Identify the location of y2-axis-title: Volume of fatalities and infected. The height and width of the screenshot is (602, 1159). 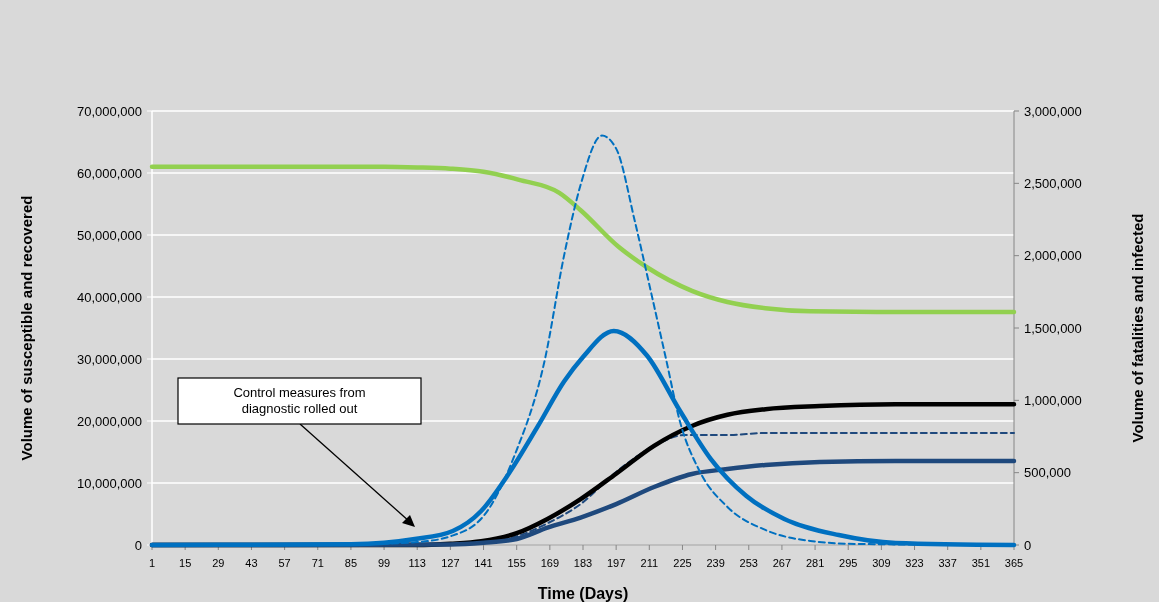
(1137, 328).